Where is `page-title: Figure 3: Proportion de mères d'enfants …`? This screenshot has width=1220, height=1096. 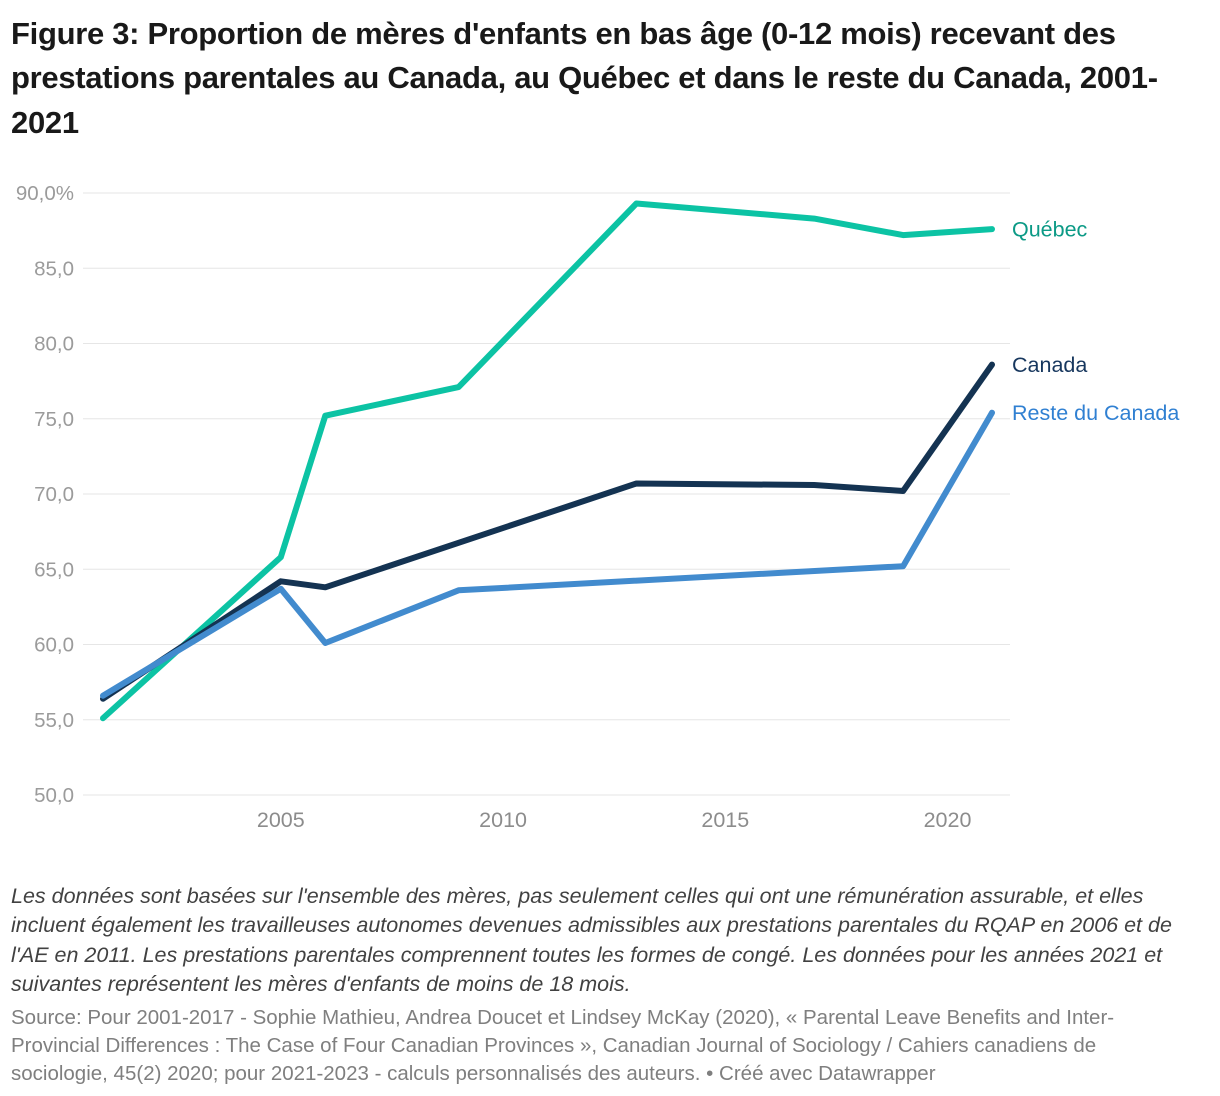 page-title: Figure 3: Proportion de mères d'enfants … is located at coordinates (584, 78).